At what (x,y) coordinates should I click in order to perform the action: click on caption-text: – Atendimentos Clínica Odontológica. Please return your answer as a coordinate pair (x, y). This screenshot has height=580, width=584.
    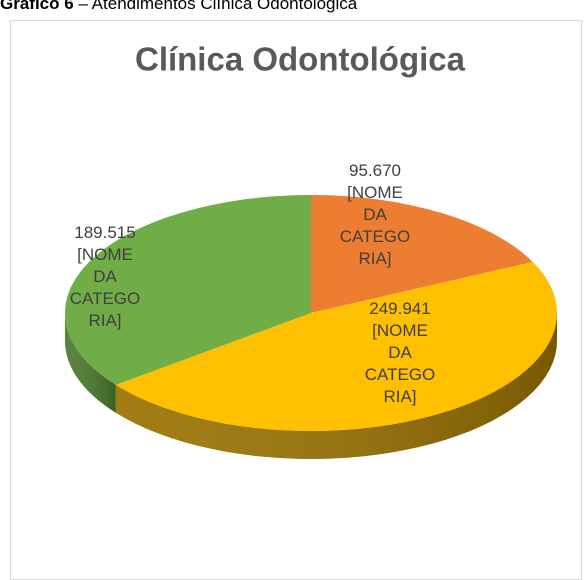
    Looking at the image, I should click on (218, 6).